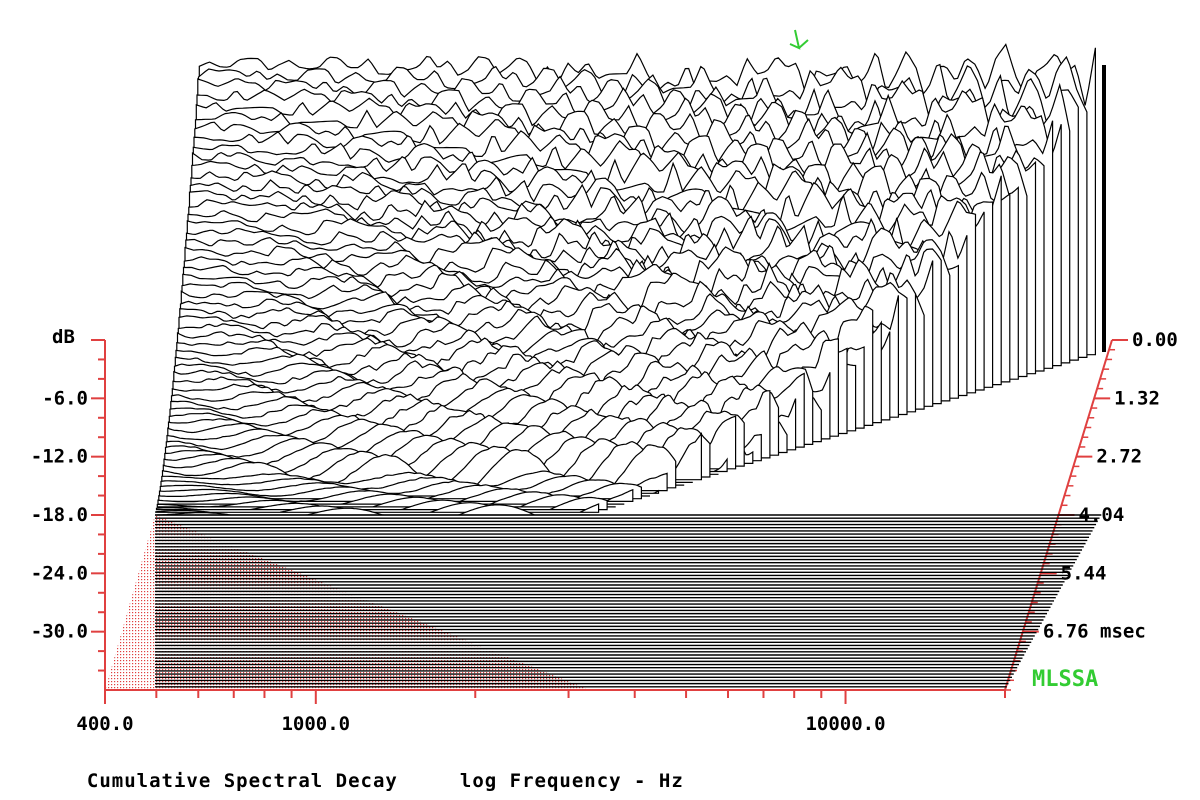 This screenshot has width=1200, height=800. I want to click on y-tick-label: -24.0, so click(59, 573).